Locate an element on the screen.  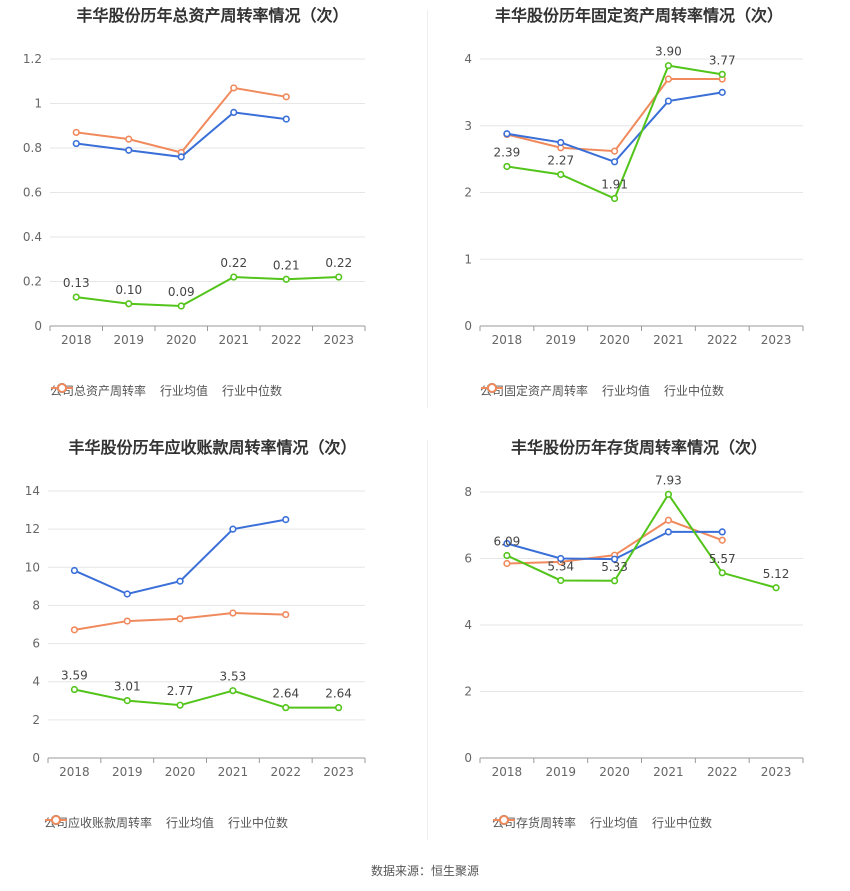
chart-legend: 公司应收账款周转率 行业均值 行业中位数 is located at coordinates (166, 822).